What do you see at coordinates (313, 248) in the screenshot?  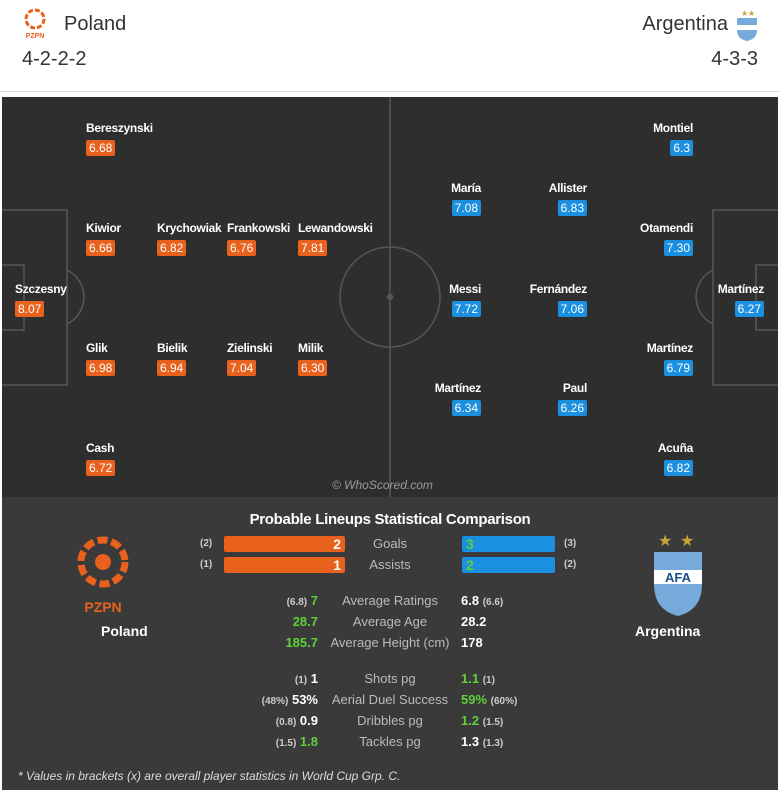 I see `player-rating-badge: 7.81` at bounding box center [313, 248].